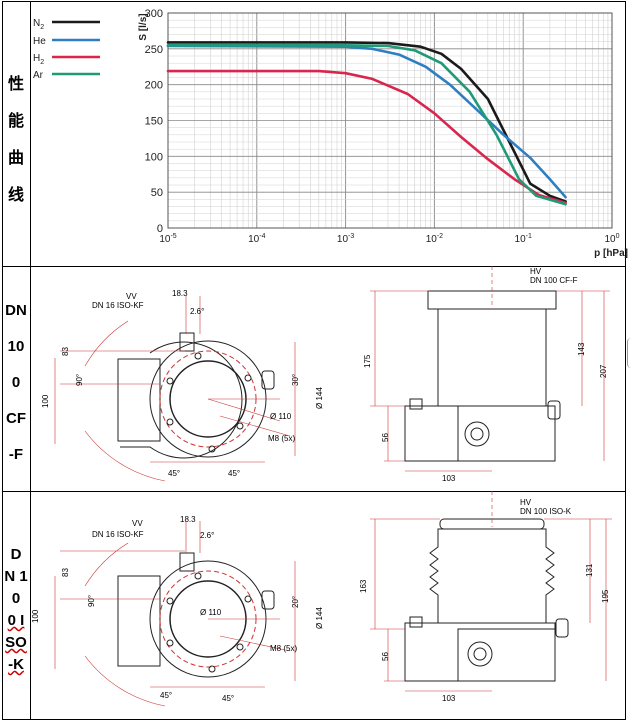 This screenshot has width=632, height=722. Describe the element at coordinates (345, 239) in the screenshot. I see `x-tick-label: 10⁻³` at that location.